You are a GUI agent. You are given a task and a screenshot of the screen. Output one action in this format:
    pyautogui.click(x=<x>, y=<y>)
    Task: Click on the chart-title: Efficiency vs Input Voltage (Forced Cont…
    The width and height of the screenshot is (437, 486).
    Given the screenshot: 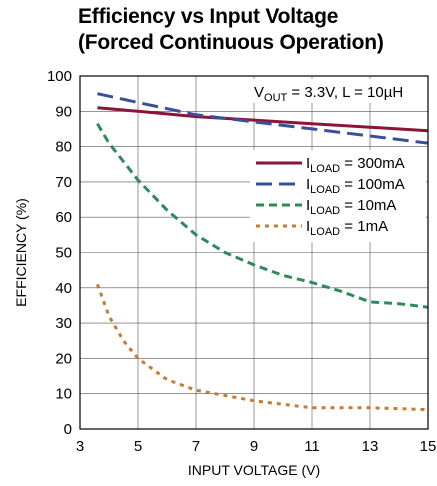 What is the action you would take?
    pyautogui.click(x=231, y=30)
    